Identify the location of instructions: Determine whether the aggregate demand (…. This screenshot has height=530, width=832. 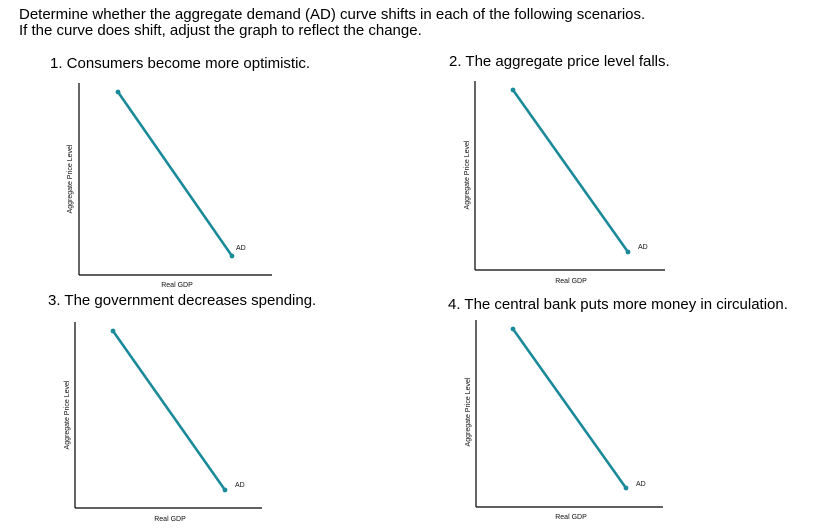
(332, 23).